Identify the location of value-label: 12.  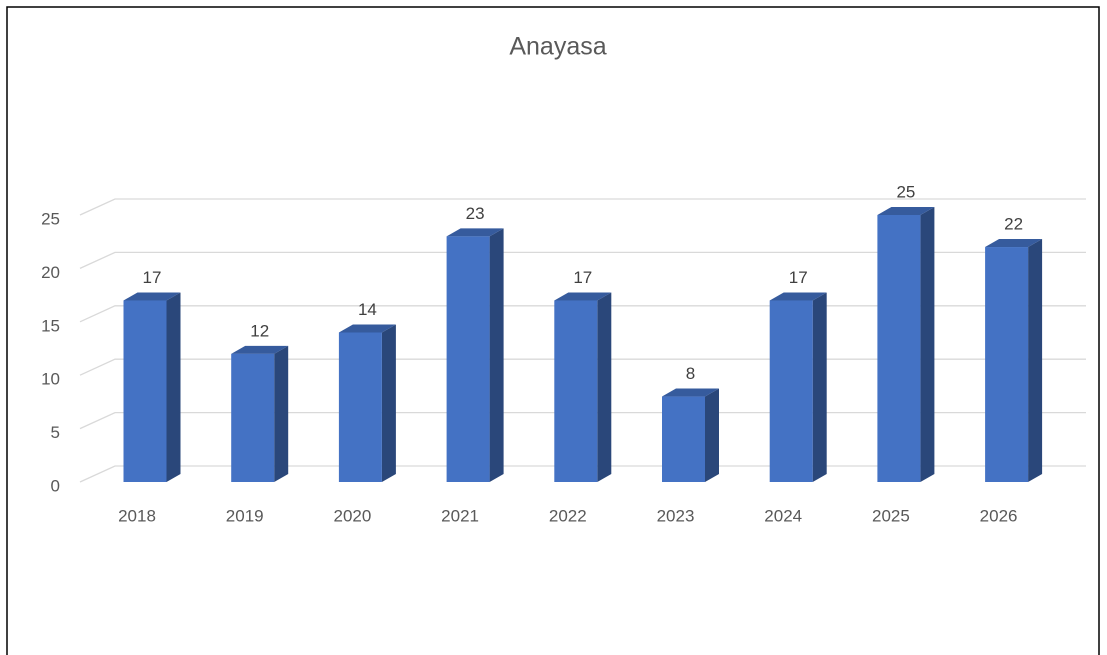
(259, 330).